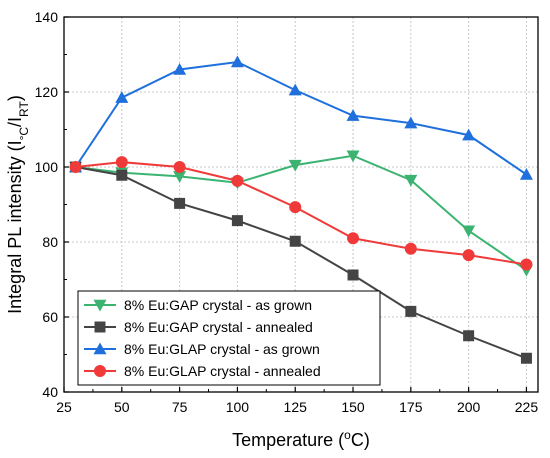  What do you see at coordinates (301, 439) in the screenshot?
I see `x-axis-title: Temperature (oC)` at bounding box center [301, 439].